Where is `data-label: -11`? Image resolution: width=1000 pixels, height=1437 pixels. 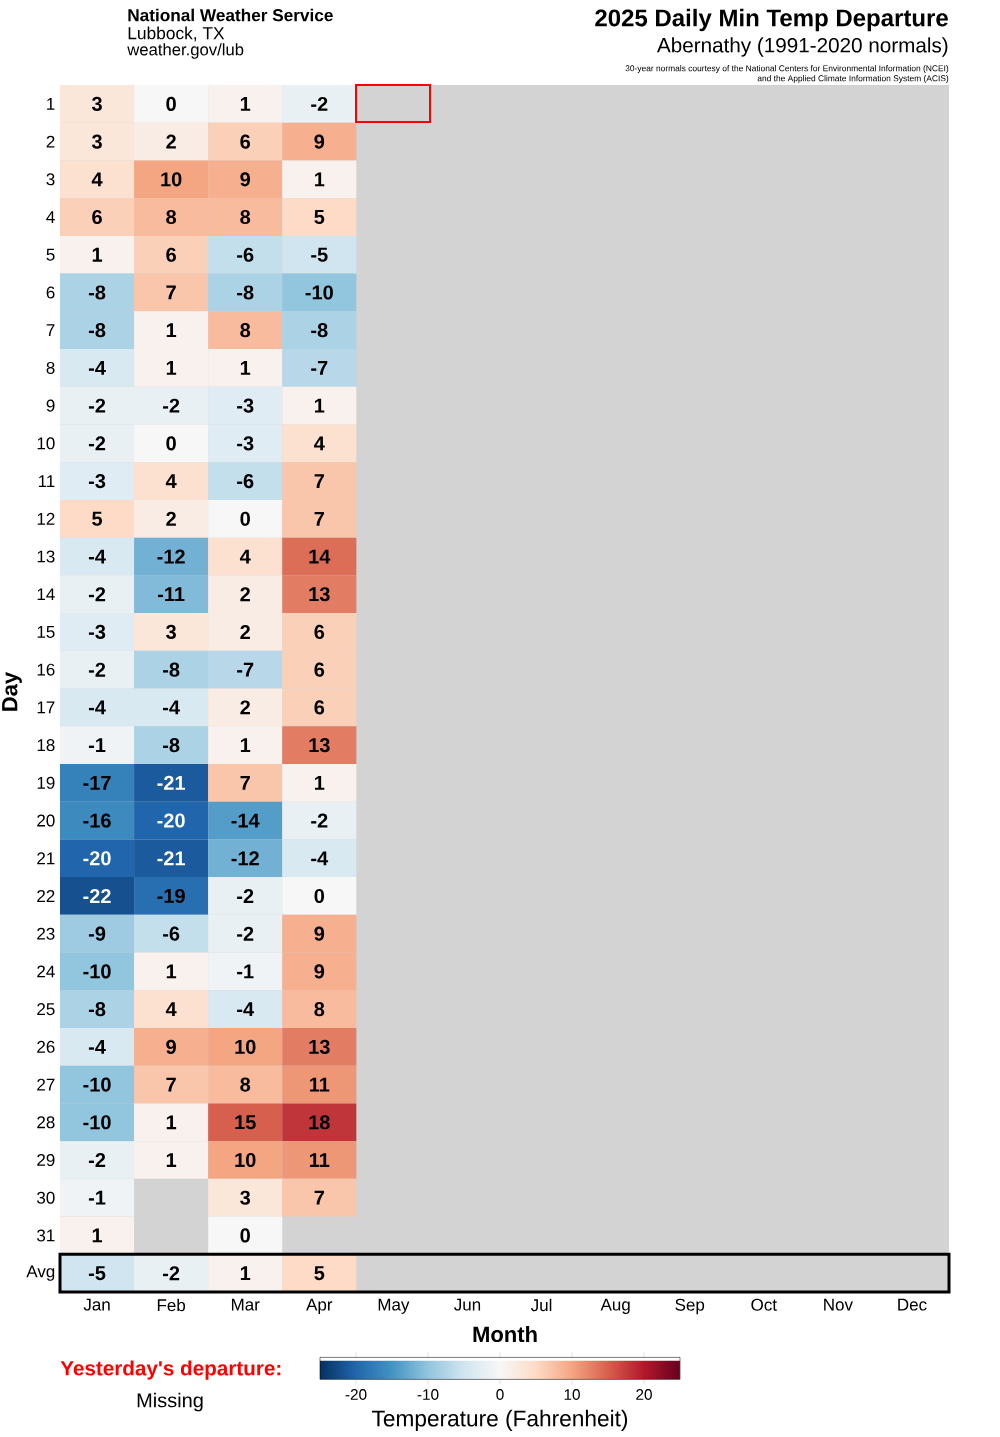
data-label: -11 is located at coordinates (171, 594).